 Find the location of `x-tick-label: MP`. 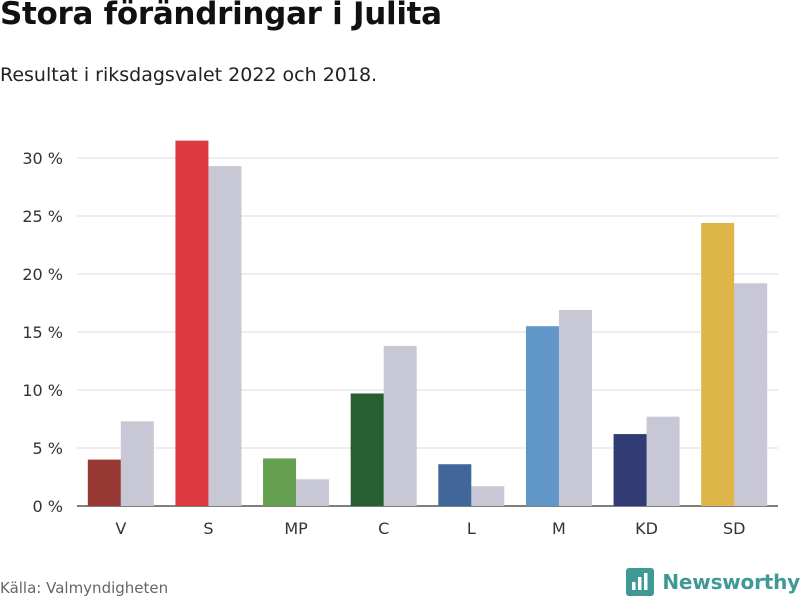

x-tick-label: MP is located at coordinates (296, 528).